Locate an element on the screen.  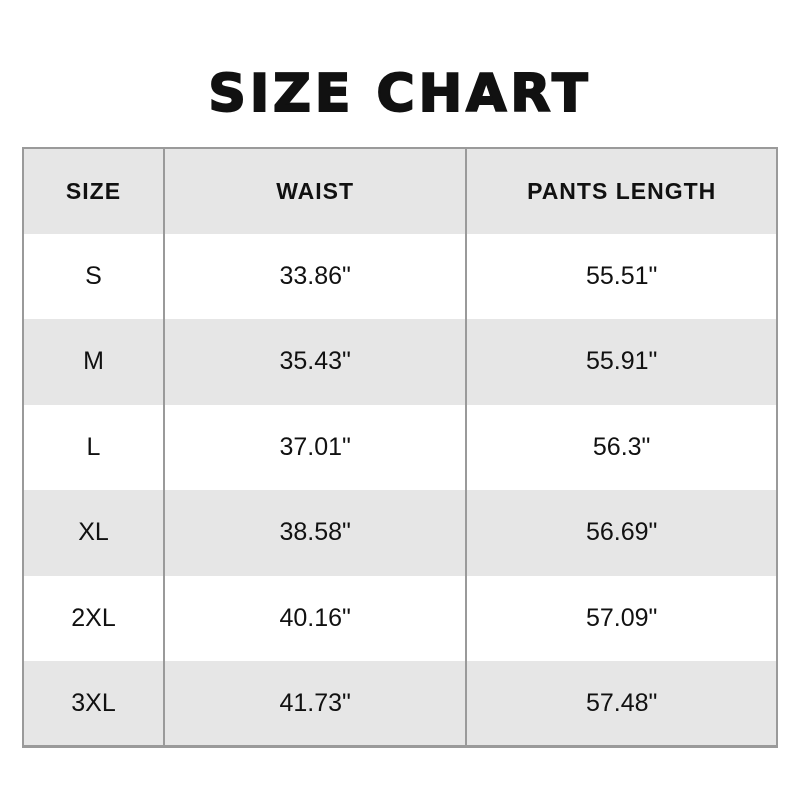
waist-cell: 35.43" is located at coordinates (315, 362).